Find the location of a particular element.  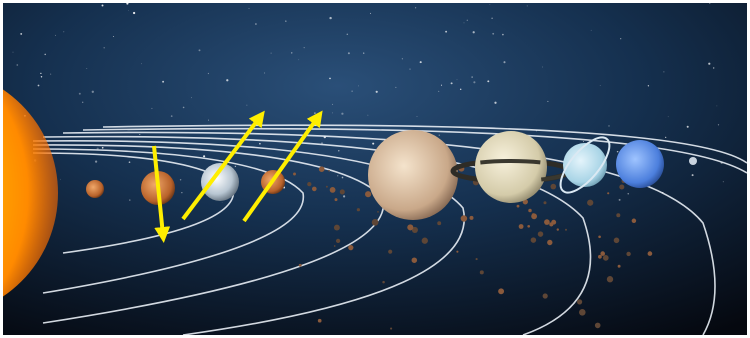

uranus-icon is located at coordinates (585, 165).